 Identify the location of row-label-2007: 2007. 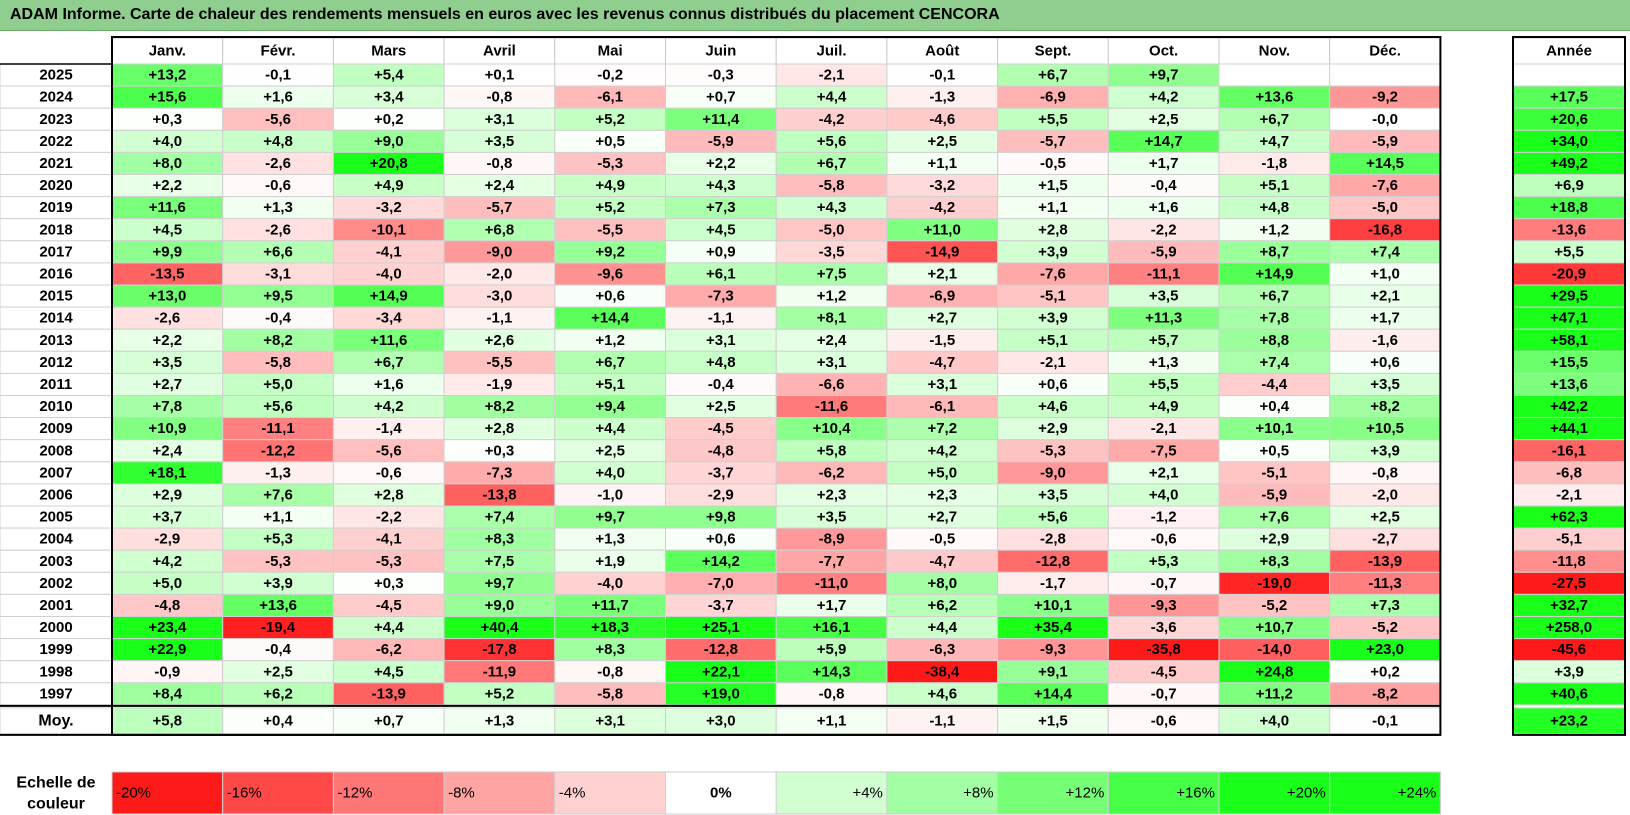
(55, 472).